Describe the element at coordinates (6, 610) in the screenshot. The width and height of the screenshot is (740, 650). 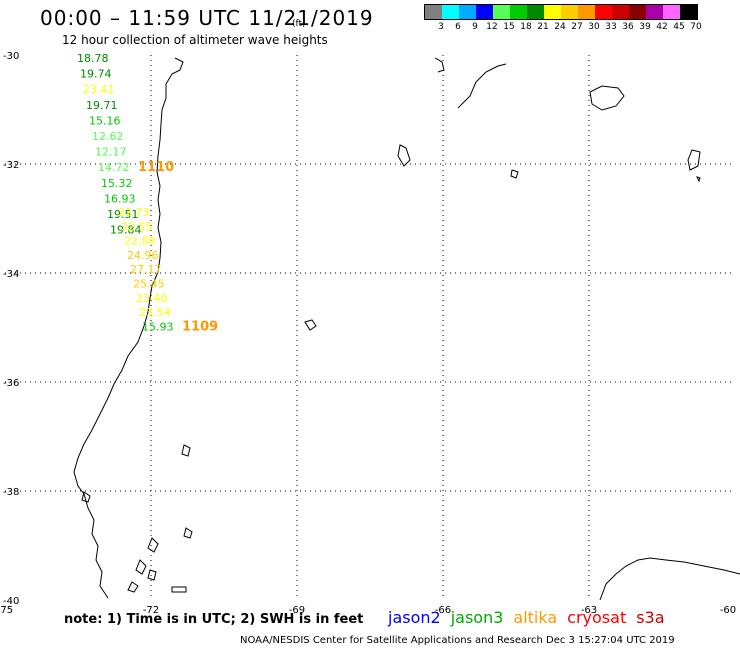
I see `longitude-label: -75` at that location.